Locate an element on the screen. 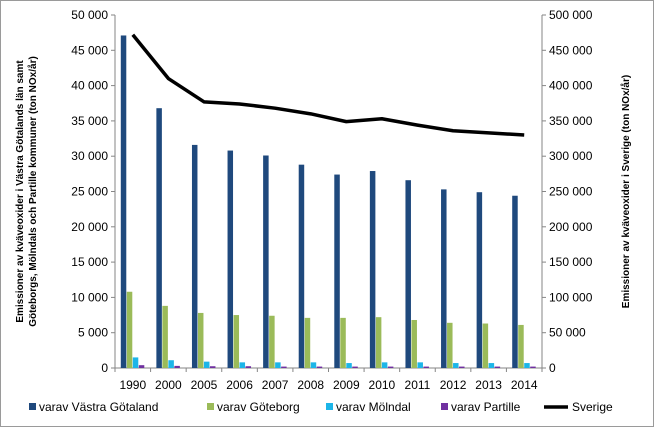  y-tick-label-left: 10 000 is located at coordinates (89, 297).